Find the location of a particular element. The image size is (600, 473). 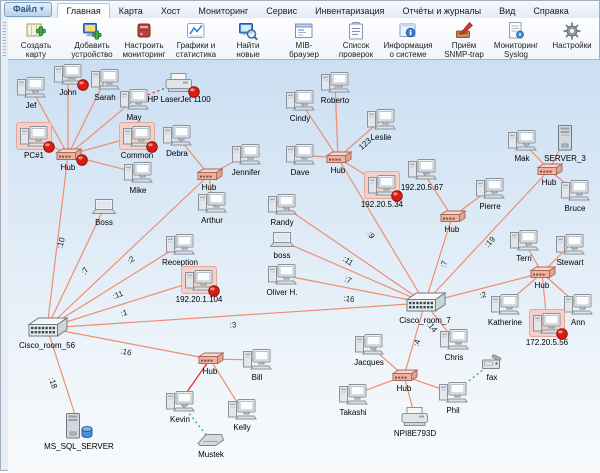

map-node-ip-34: 192.20.5.34 is located at coordinates (382, 190).